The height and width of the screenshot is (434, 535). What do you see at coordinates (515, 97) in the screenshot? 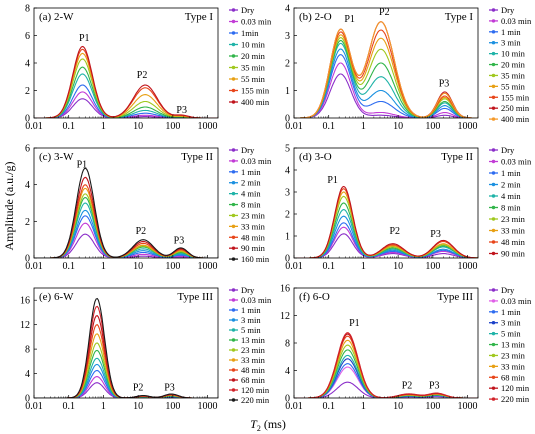
I see `legend-label: 155 min` at bounding box center [515, 97].